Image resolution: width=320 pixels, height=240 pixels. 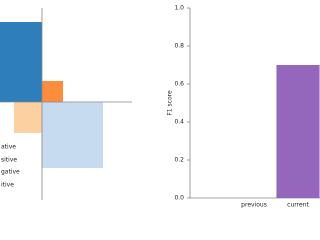 I want to click on y-axis-label: F1 score, so click(x=170, y=103).